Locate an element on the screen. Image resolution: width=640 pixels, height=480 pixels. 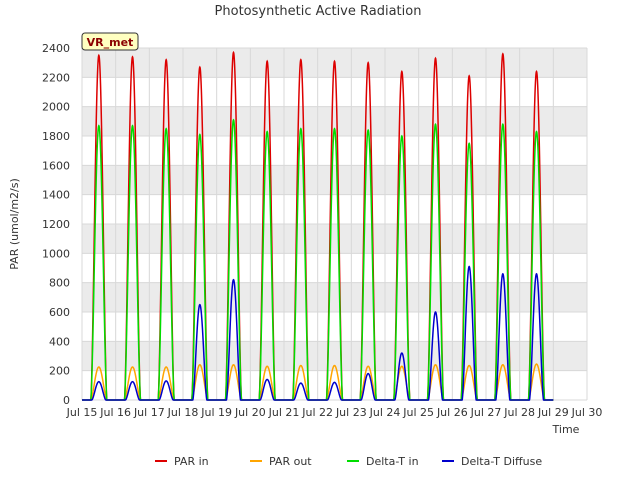
legend-label: Delta-T Diffuse is located at coordinates (501, 461).